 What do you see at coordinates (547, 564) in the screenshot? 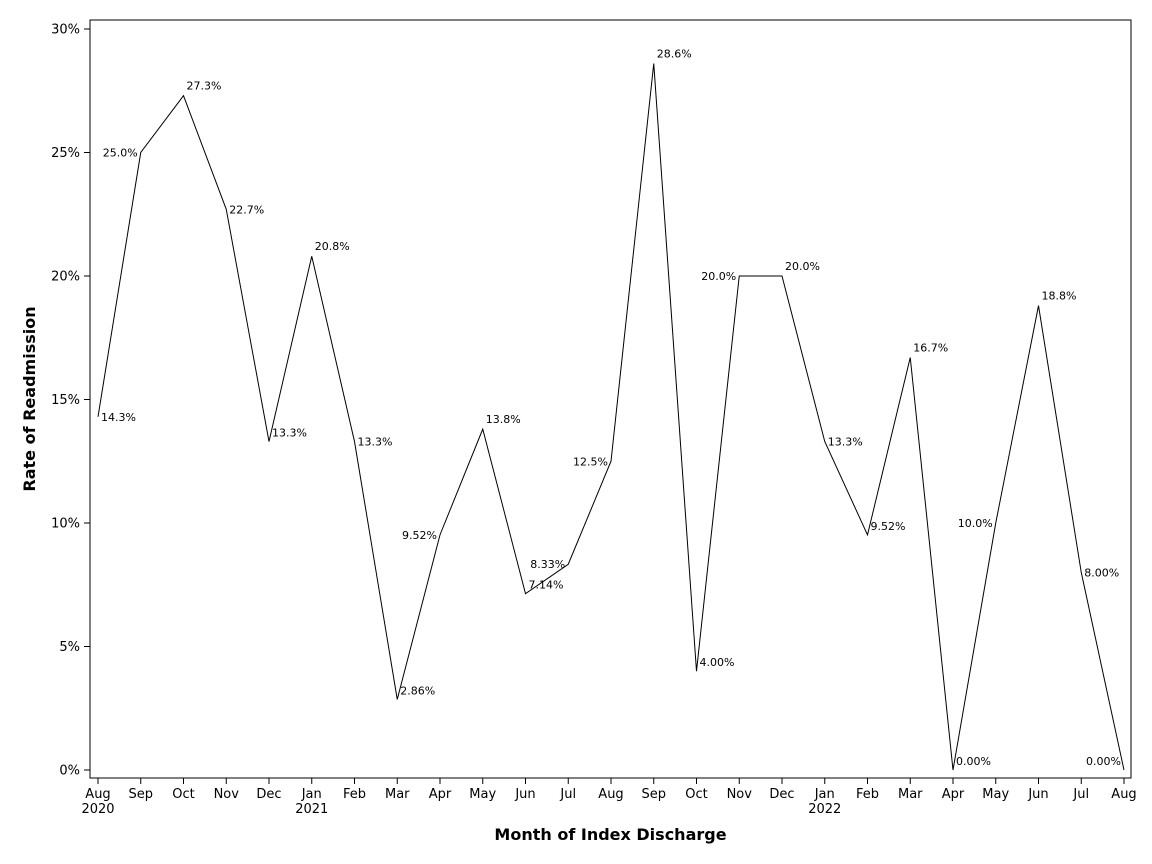
I see `data-label: 8.33%` at bounding box center [547, 564].